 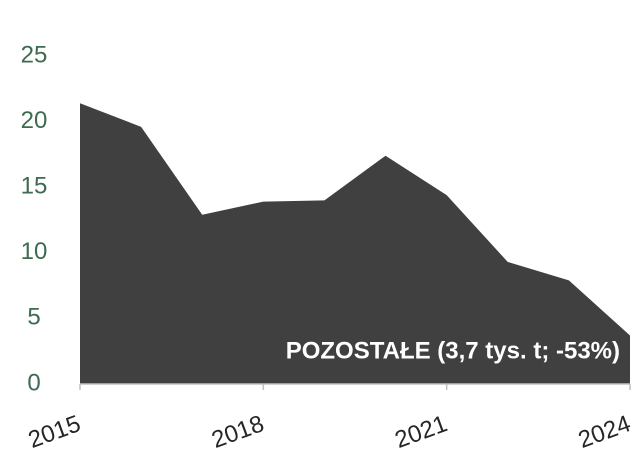 I want to click on x-tick-label: 2021, so click(x=420, y=432).